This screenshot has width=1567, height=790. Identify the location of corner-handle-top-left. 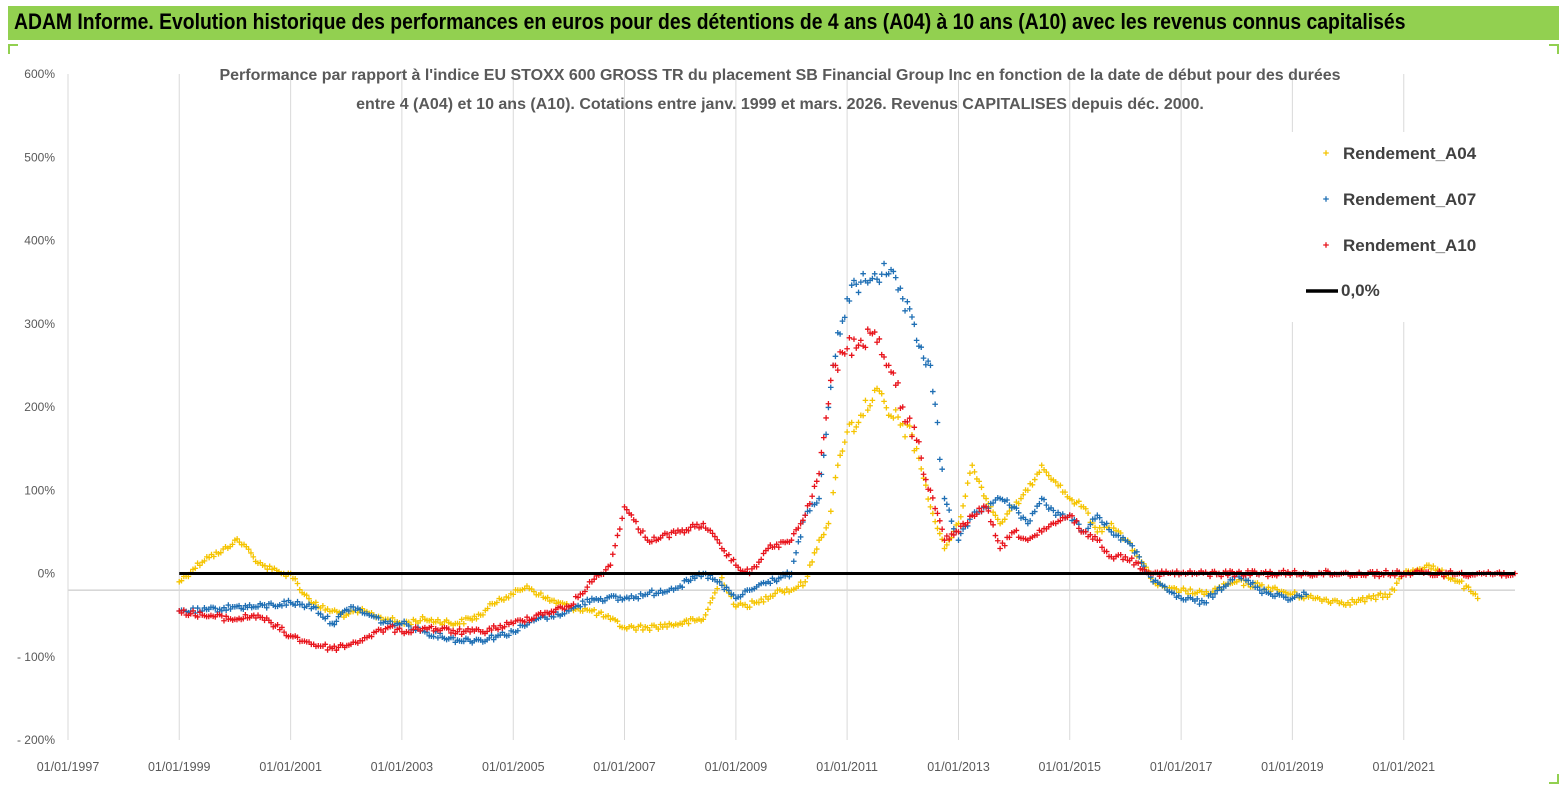
(13, 49).